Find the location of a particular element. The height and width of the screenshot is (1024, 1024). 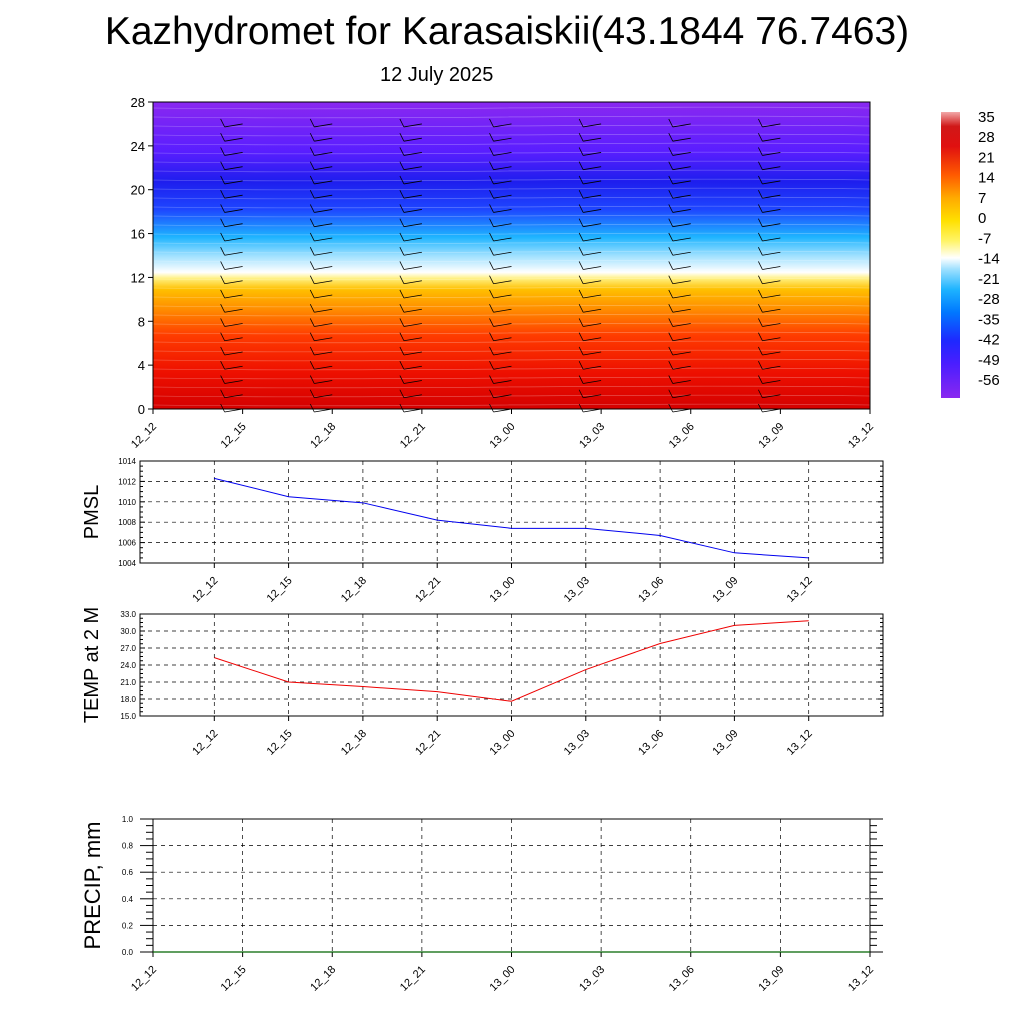

temp-series-line is located at coordinates (511, 661).